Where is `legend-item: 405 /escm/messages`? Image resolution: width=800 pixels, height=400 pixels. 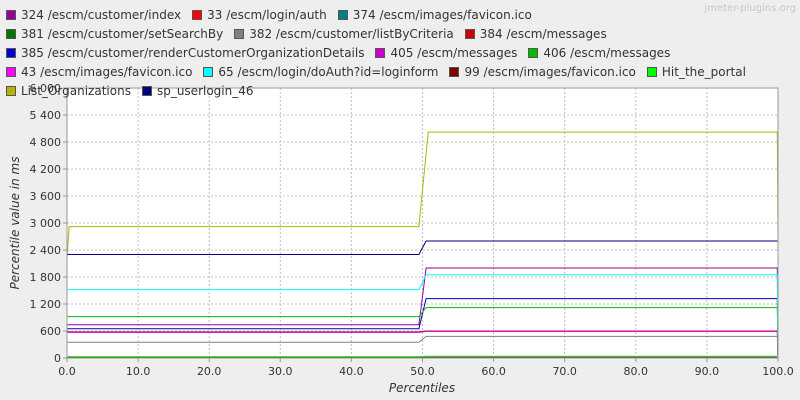
legend-item: 405 /escm/messages is located at coordinates (446, 52).